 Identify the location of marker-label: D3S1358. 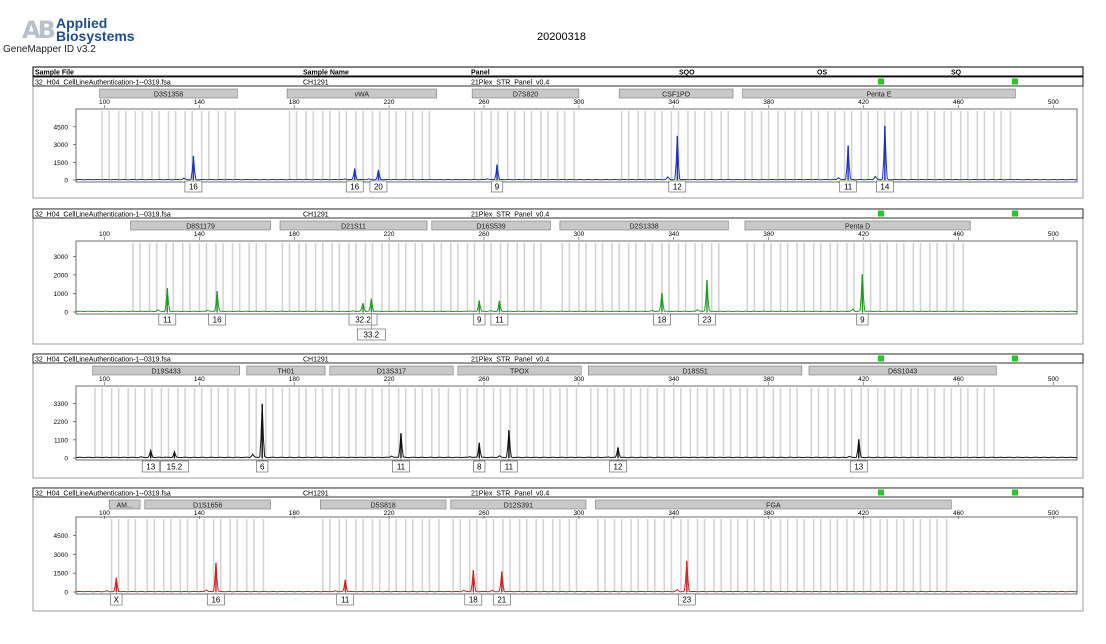
(168, 95).